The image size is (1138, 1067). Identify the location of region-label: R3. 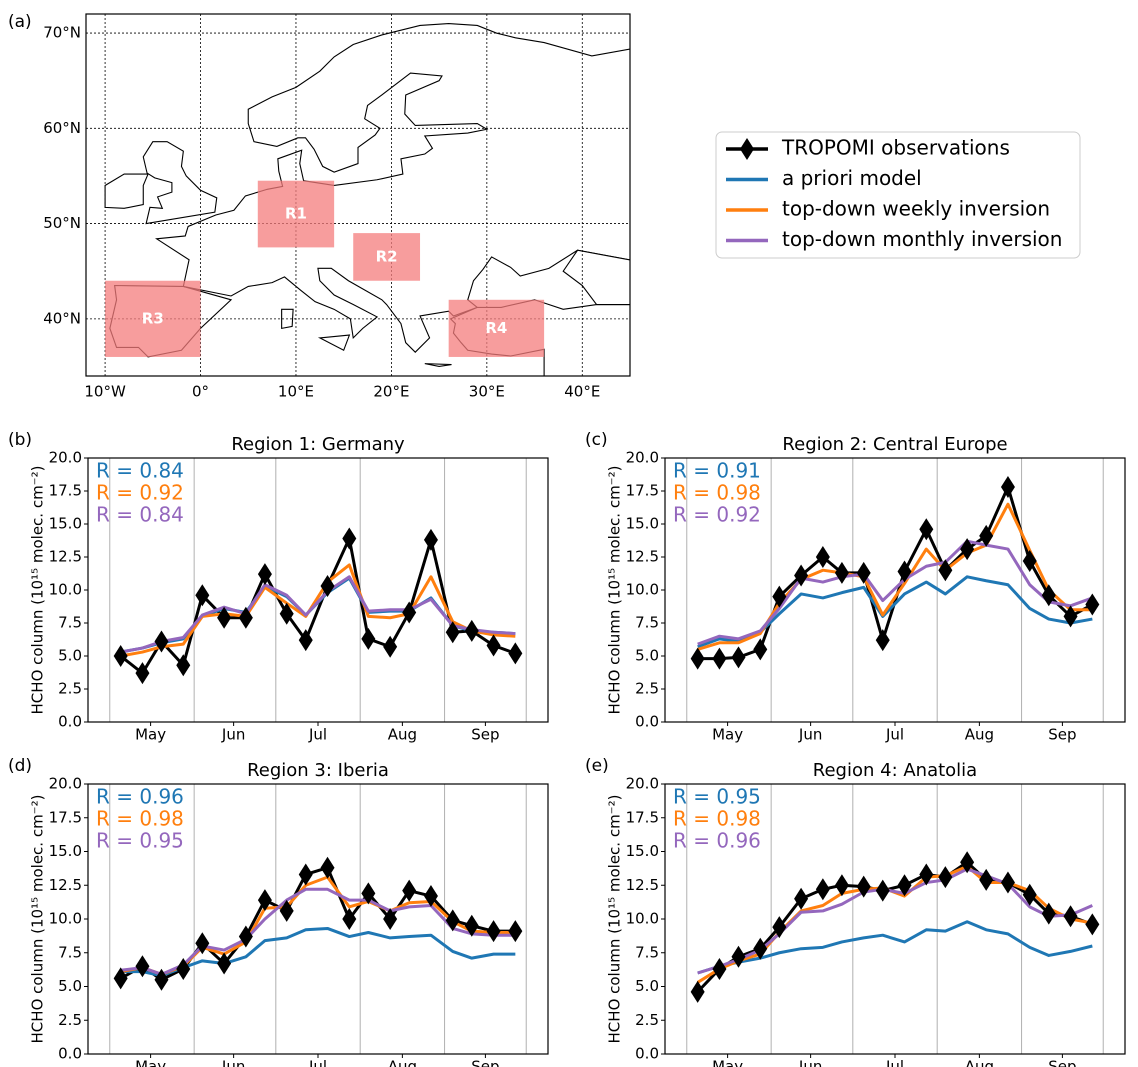
(153, 318).